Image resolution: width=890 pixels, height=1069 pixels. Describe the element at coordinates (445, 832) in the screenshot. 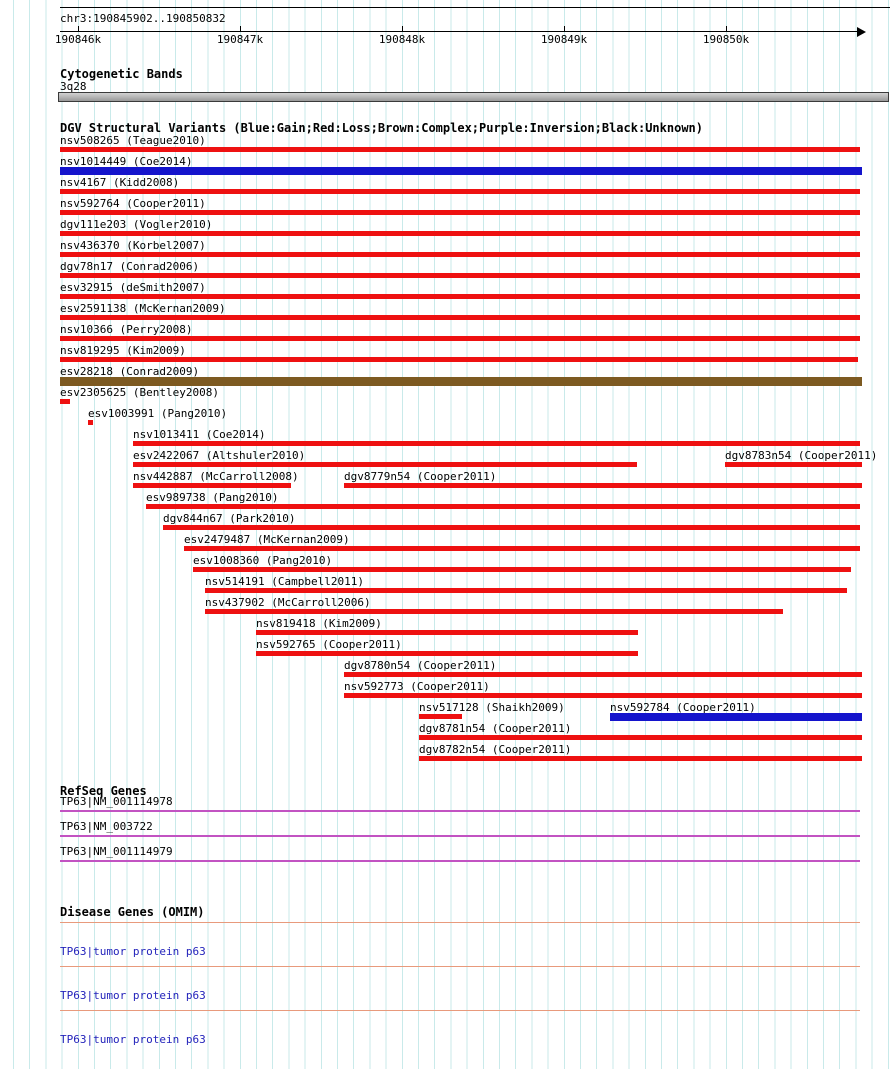

I see `refseq-gene-row: TP63|NM_003722` at that location.